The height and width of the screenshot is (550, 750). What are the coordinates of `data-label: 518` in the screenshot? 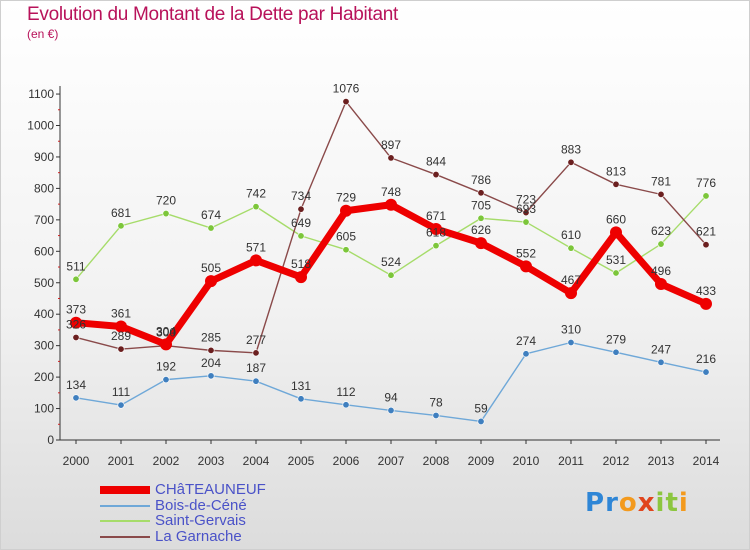 It's located at (301, 264).